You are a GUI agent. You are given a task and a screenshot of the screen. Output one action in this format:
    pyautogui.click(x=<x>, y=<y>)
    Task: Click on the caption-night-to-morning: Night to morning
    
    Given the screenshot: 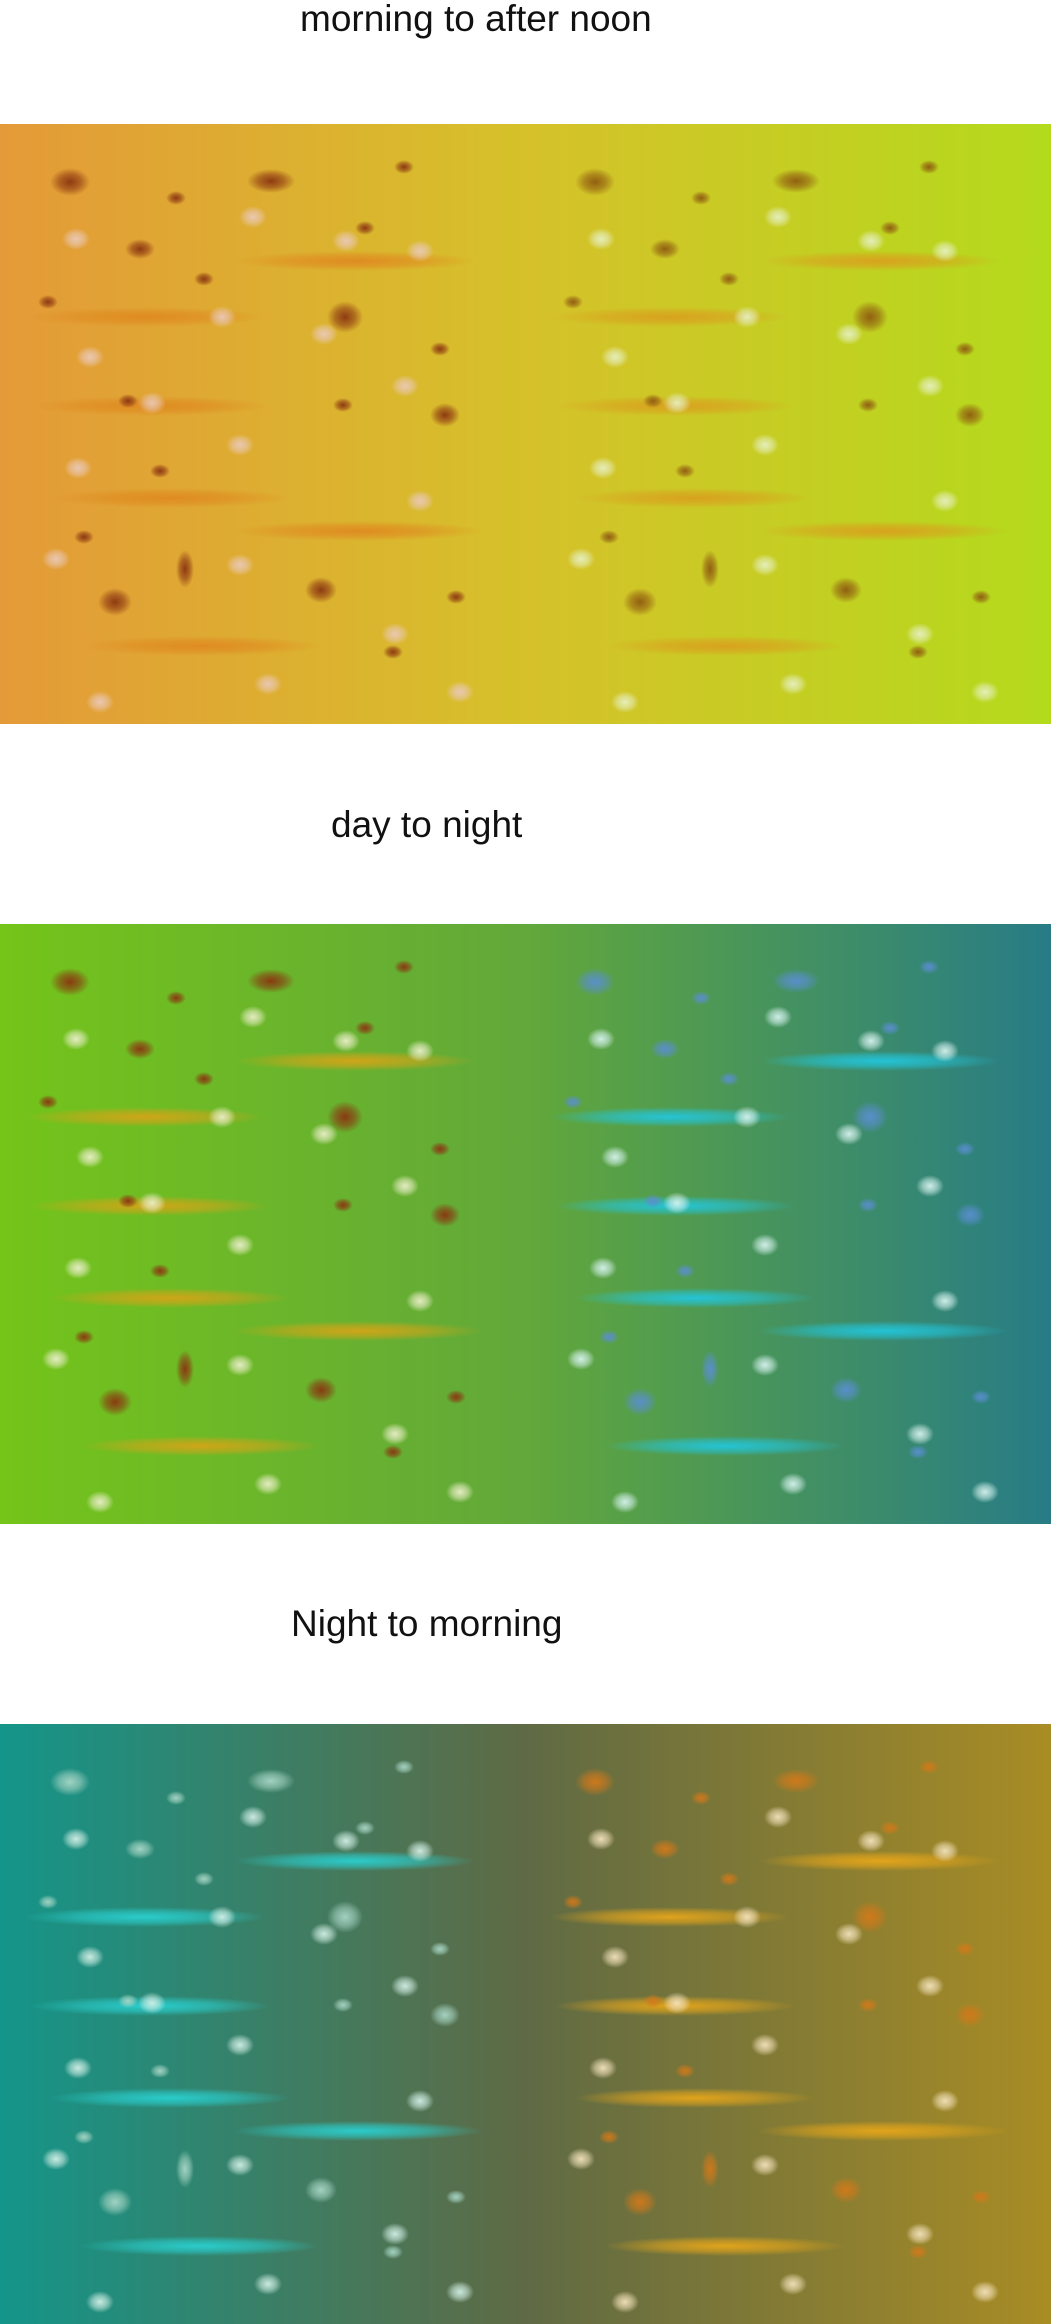 What is the action you would take?
    pyautogui.click(x=427, y=1623)
    